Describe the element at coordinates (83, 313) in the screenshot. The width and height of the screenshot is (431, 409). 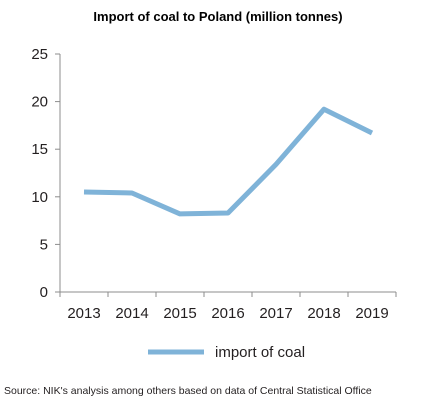
I see `x-tick-label: 2013` at that location.